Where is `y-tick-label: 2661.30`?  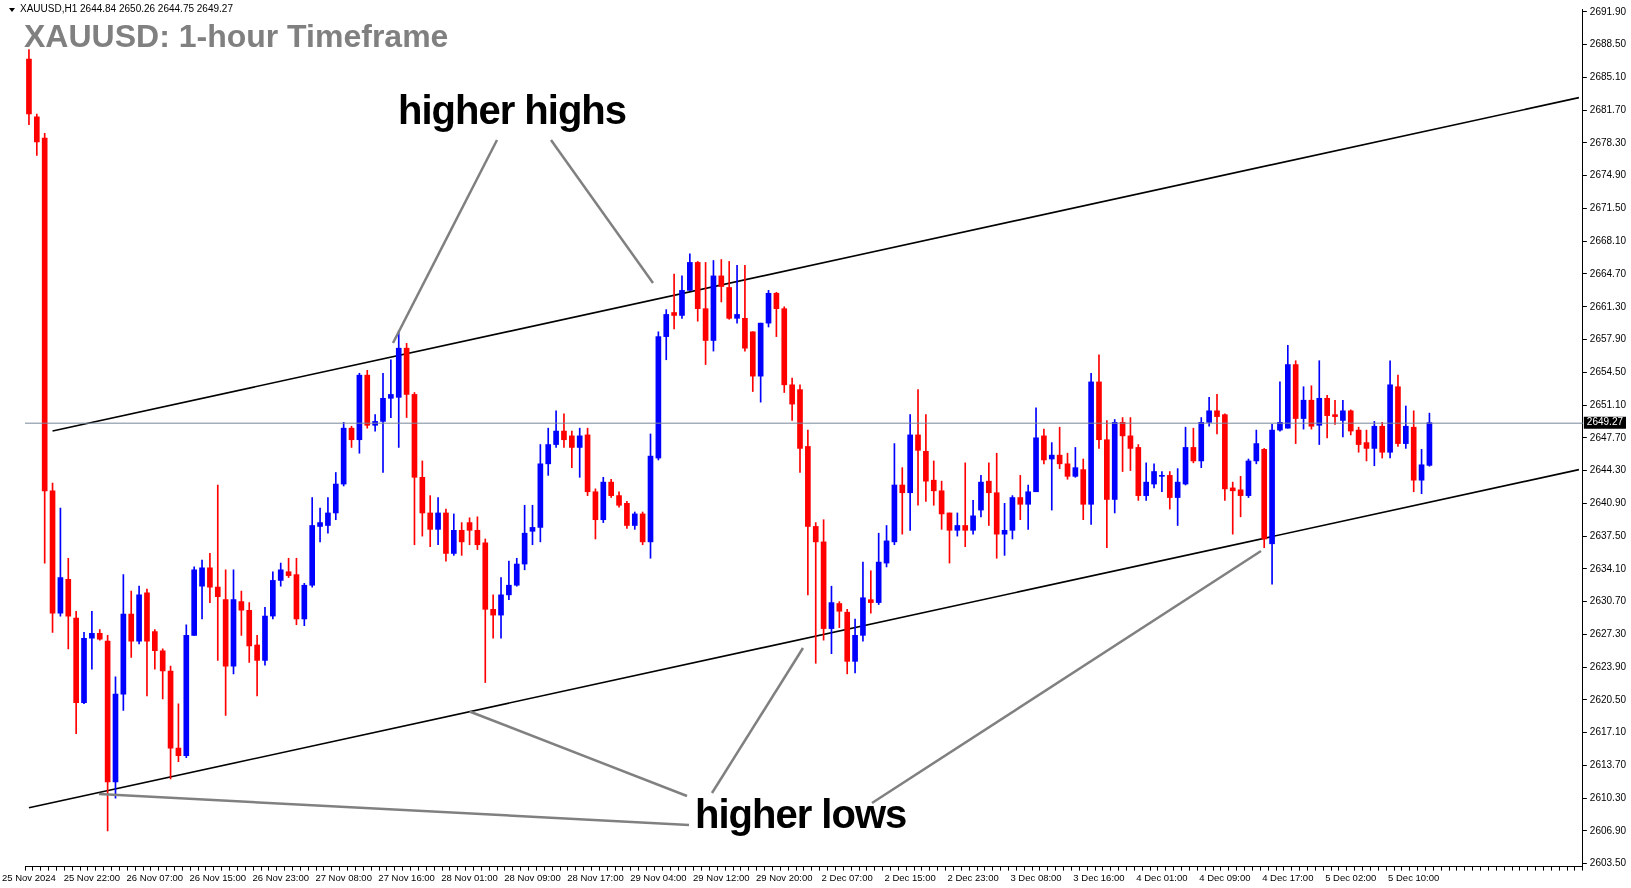 y-tick-label: 2661.30 is located at coordinates (1608, 306).